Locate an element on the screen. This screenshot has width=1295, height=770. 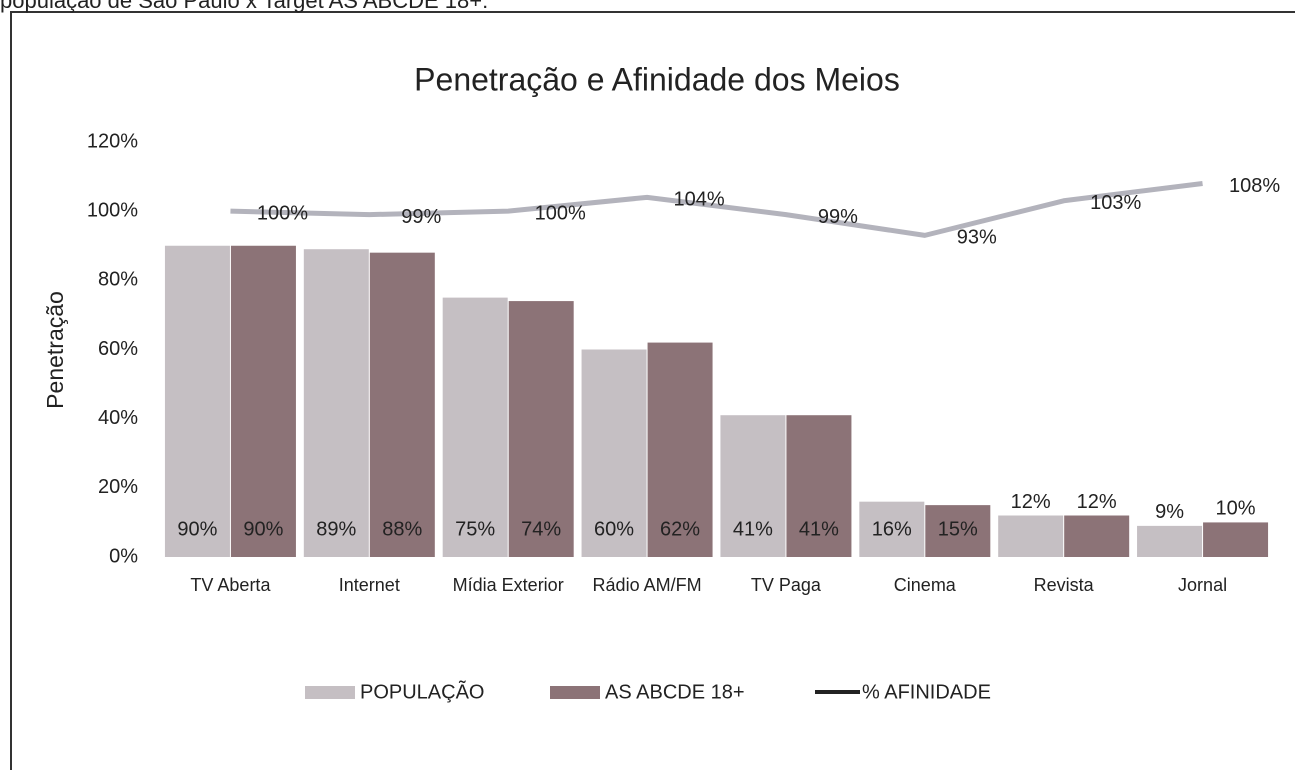
y-tick-label: 100% is located at coordinates (112, 210).